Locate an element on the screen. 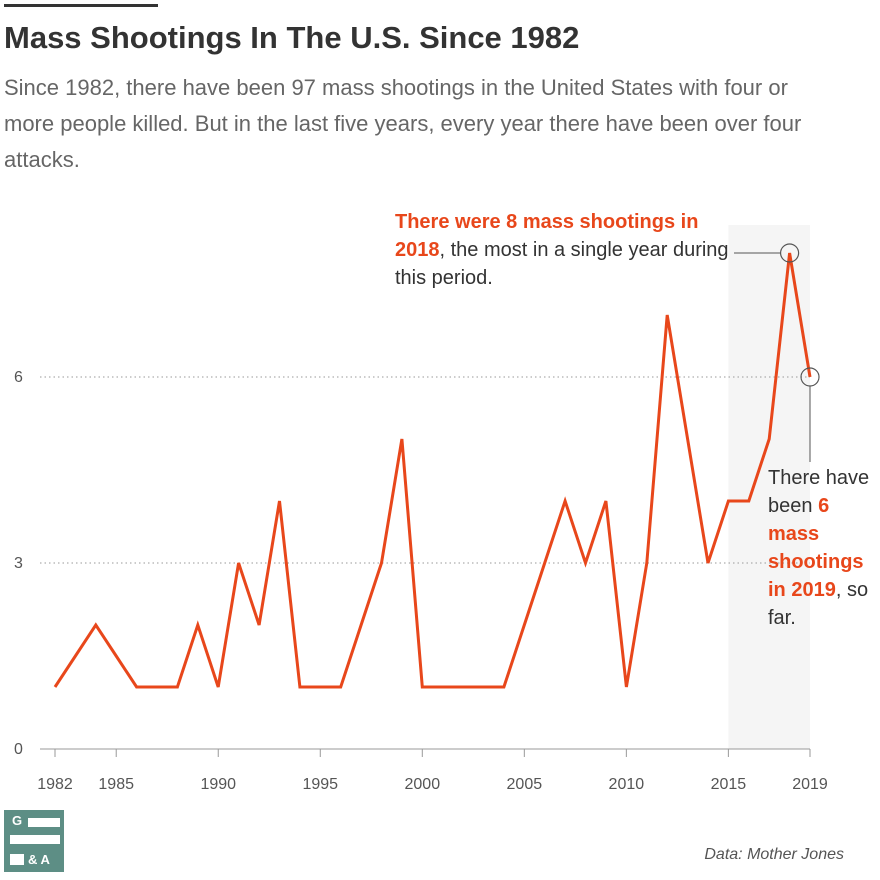  marker-2018 is located at coordinates (789, 253).